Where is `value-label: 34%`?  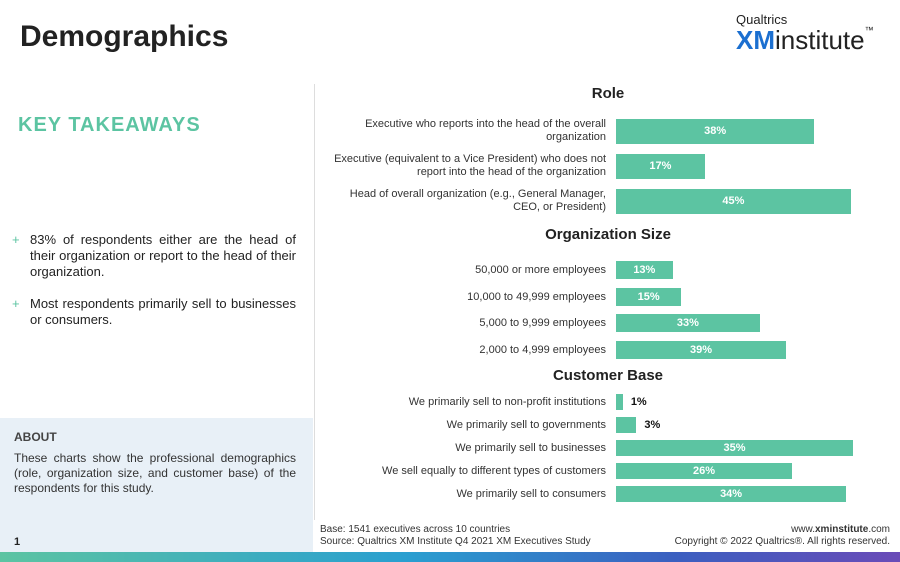 value-label: 34% is located at coordinates (731, 494).